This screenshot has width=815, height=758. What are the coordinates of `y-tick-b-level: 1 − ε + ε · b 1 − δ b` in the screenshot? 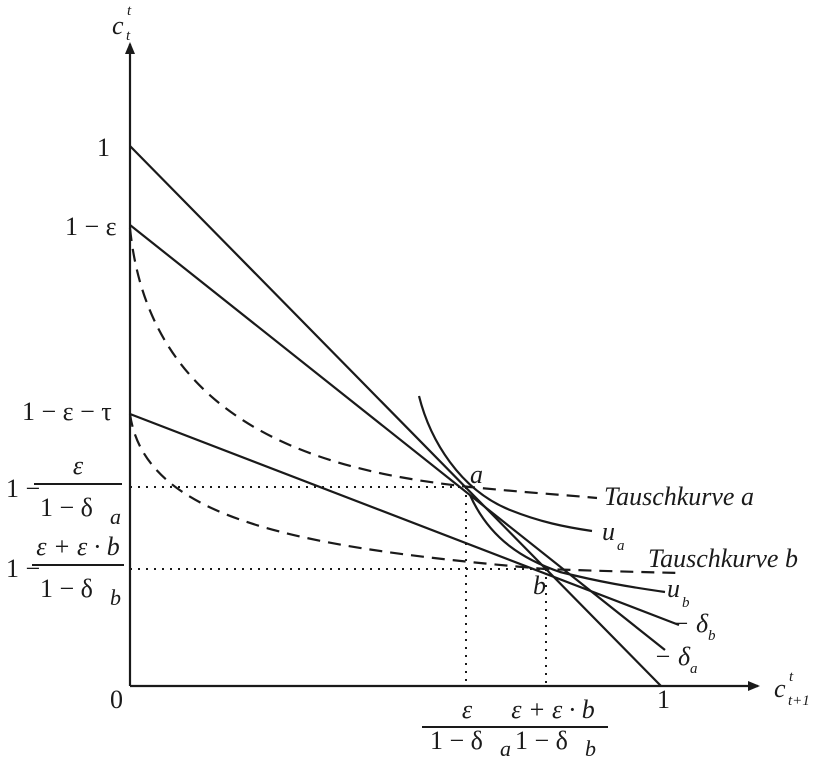 It's located at (65, 571).